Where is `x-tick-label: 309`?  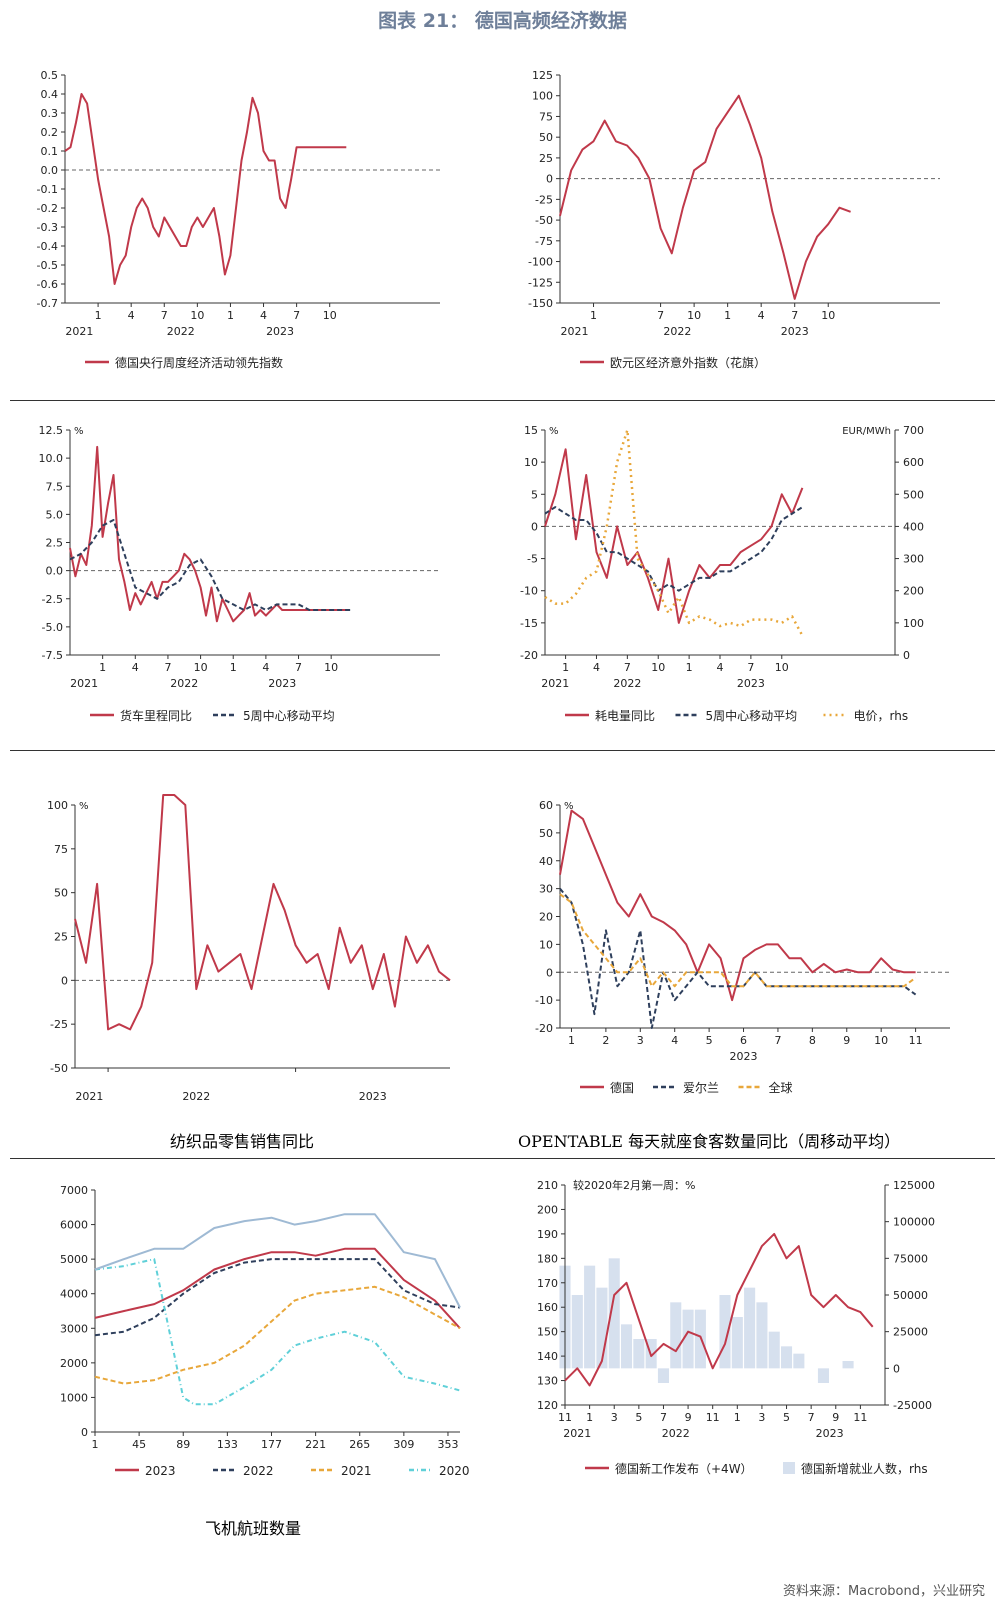 x-tick-label: 309 is located at coordinates (403, 1444).